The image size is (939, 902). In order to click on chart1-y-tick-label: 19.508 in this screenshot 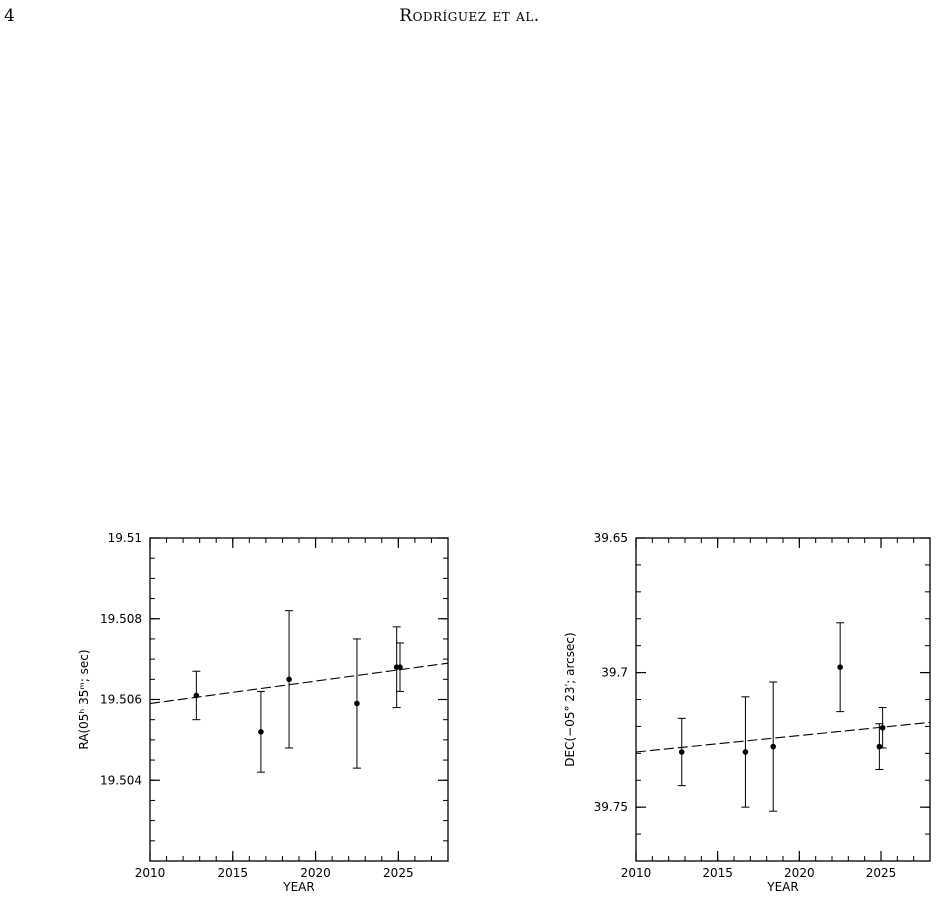, I will do `click(121, 619)`.